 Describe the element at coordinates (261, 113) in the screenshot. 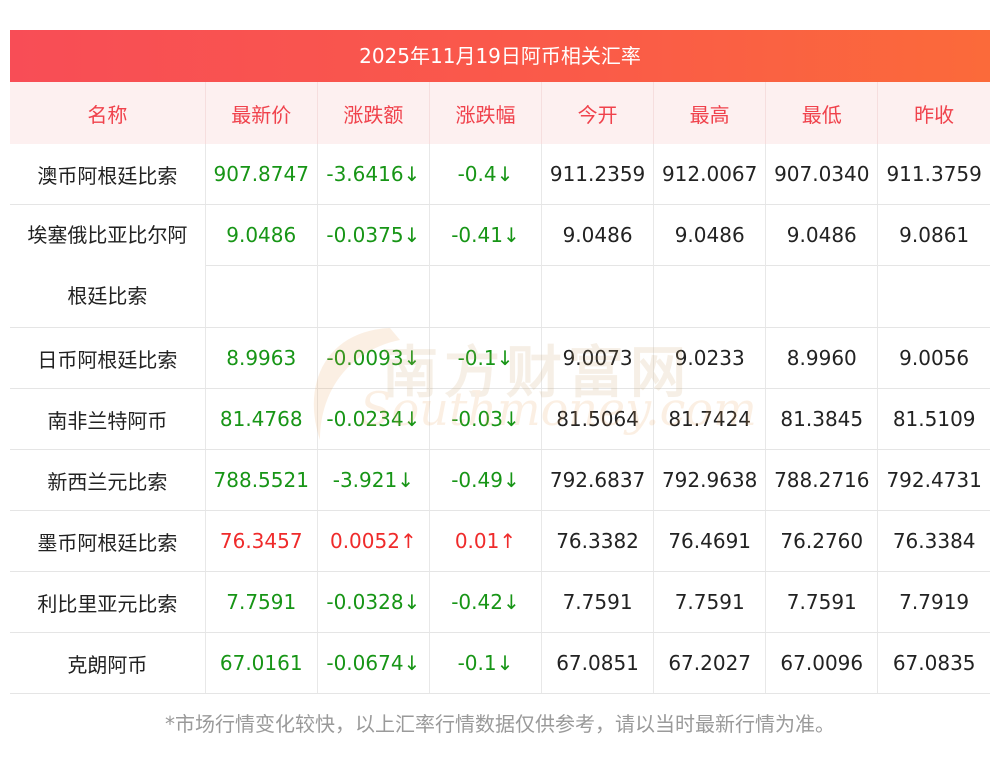

I see `col-header-latest: 最新价` at that location.